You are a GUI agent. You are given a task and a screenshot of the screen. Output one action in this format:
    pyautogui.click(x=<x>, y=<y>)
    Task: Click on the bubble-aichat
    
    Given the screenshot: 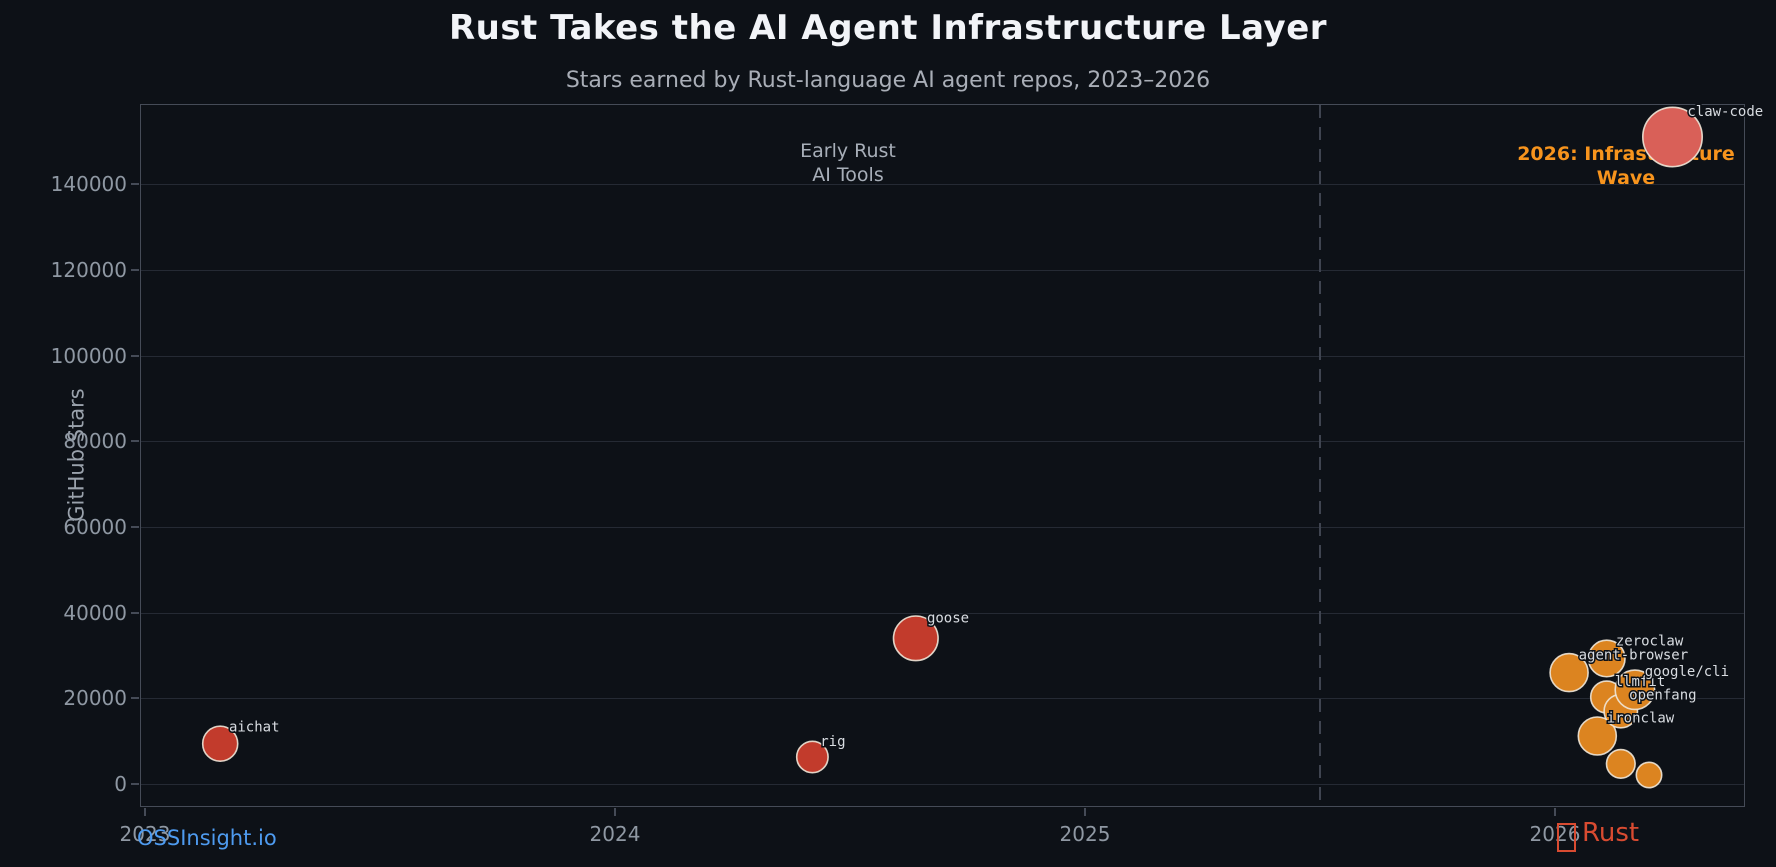 What is the action you would take?
    pyautogui.click(x=220, y=744)
    